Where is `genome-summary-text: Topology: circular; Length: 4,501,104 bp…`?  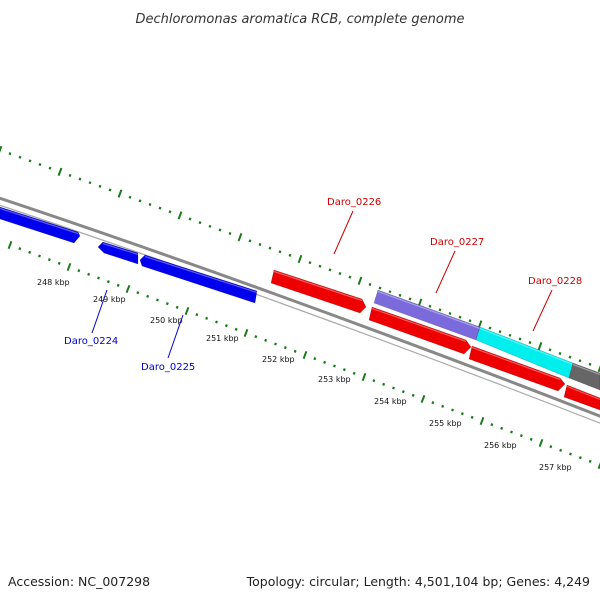
genome-summary-text: Topology: circular; Length: 4,501,104 bp… is located at coordinates (418, 581).